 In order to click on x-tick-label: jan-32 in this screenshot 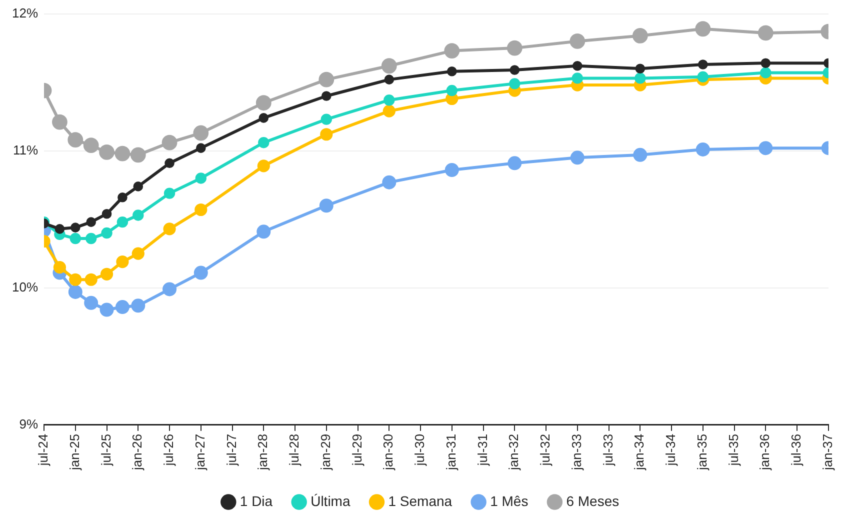, I will do `click(514, 453)`.